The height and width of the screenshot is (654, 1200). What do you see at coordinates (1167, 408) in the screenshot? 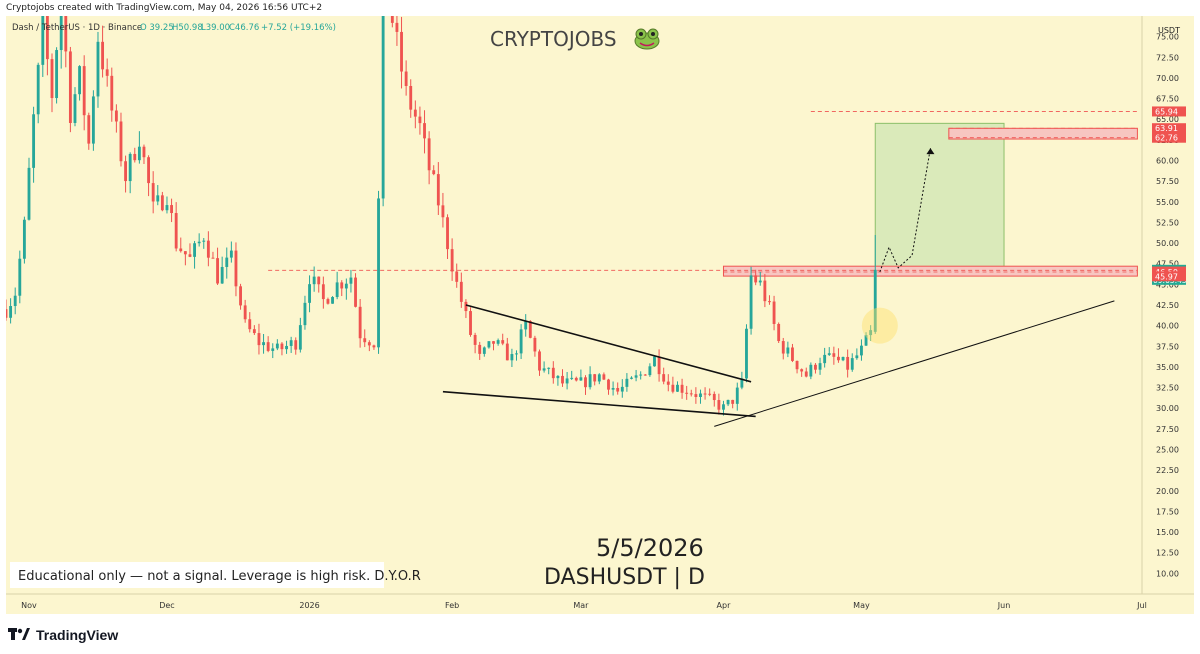
I see `price-tick-label: 30.00` at bounding box center [1167, 408].